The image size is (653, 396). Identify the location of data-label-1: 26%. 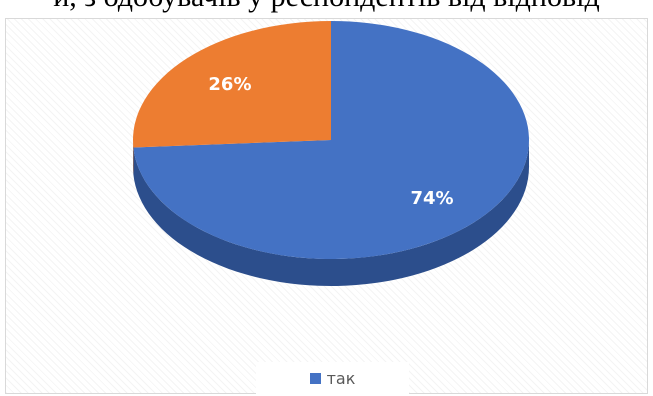
(229, 84).